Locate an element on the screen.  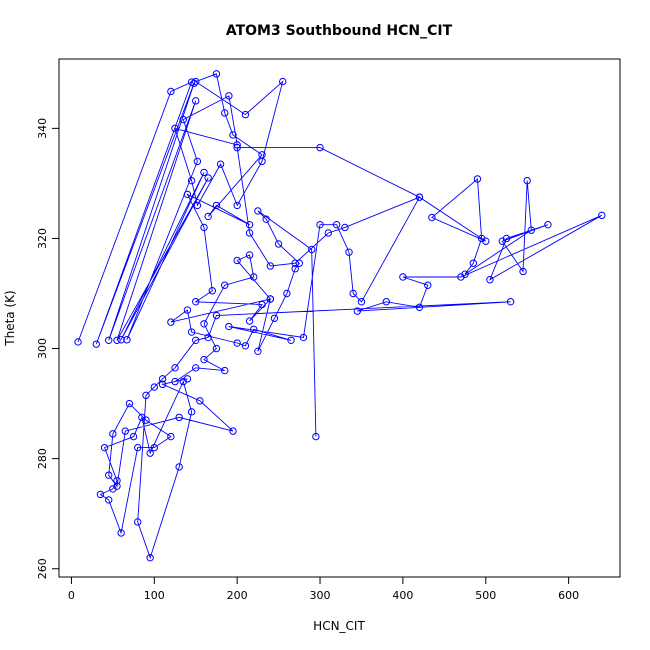
x-tick-label: 100 is located at coordinates (154, 595).